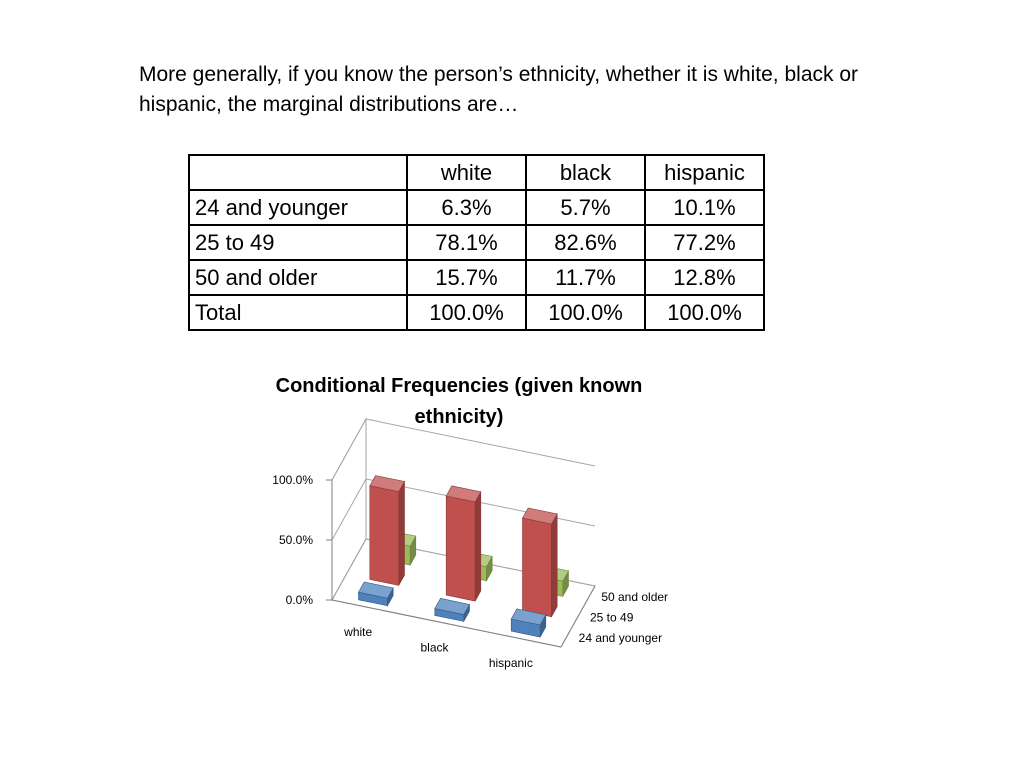  Describe the element at coordinates (298, 312) in the screenshot. I see `row-label: Total` at that location.